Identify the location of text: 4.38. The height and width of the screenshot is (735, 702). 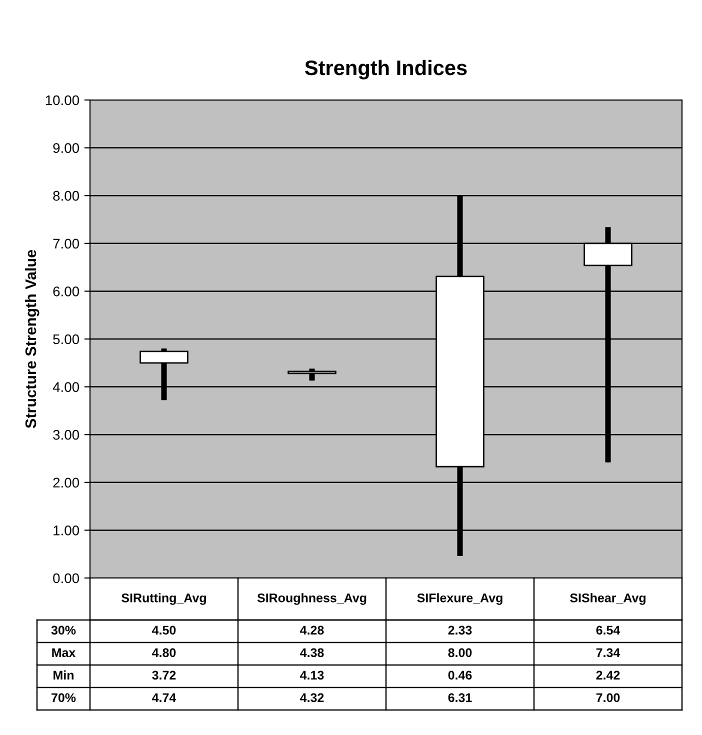
(312, 653).